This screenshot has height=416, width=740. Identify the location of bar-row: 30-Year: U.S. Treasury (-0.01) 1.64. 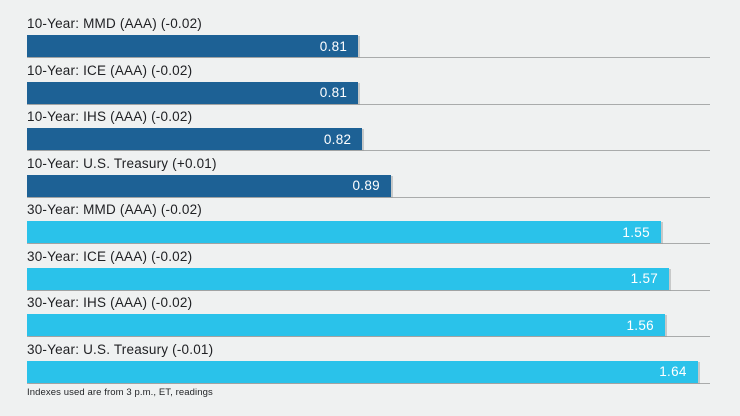
(368, 362).